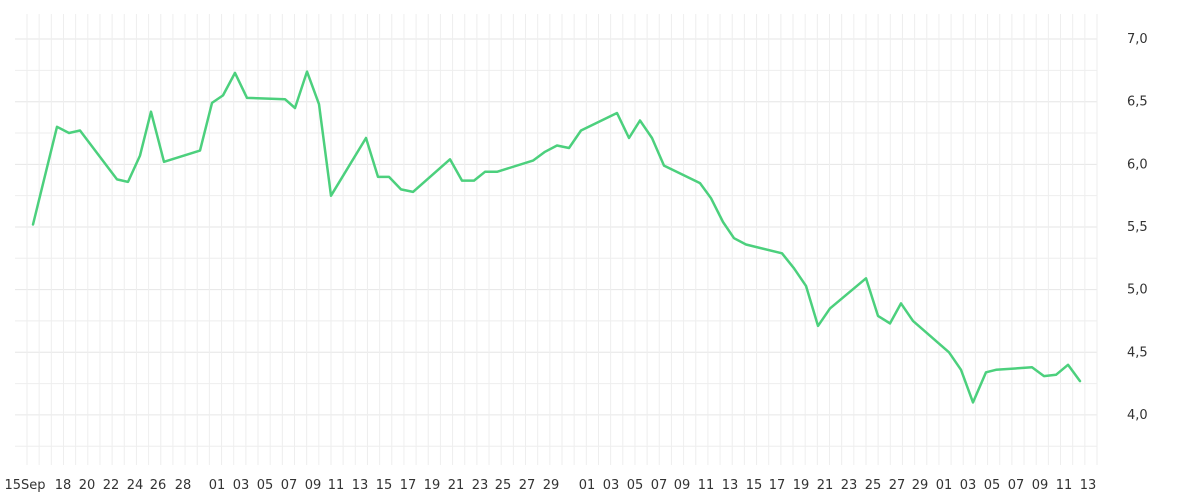 The width and height of the screenshot is (1200, 500). I want to click on y-axis-ticks: 7,0 6,5 6,0 5,5 5,0 4,5 4,0, so click(1137, 227).